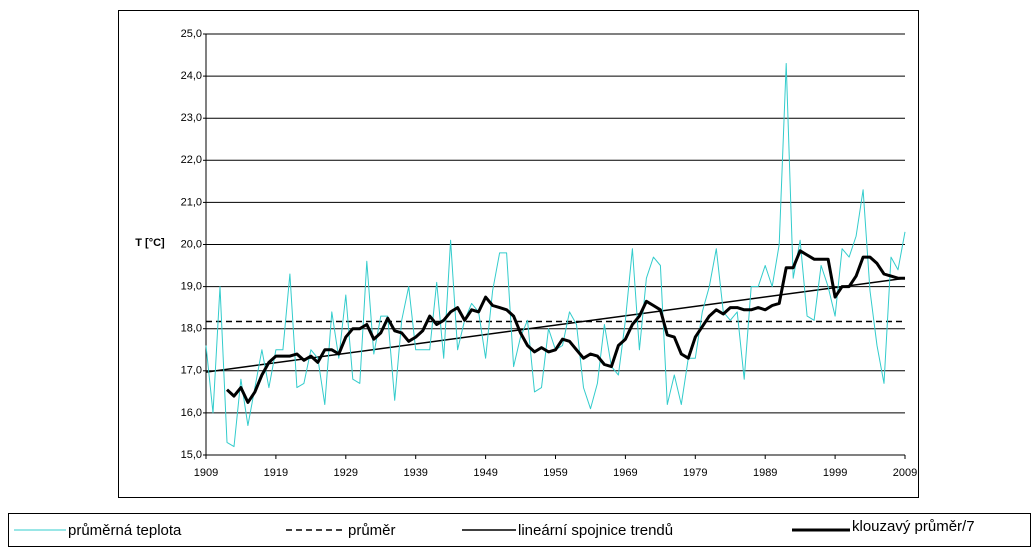 This screenshot has width=1032, height=547. Describe the element at coordinates (191, 329) in the screenshot. I see `y-tick-label: 18,0` at that location.